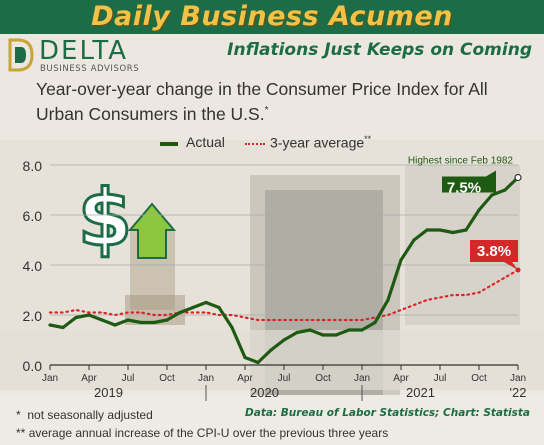  Describe the element at coordinates (33, 266) in the screenshot. I see `y-tick-label: 4.0` at that location.